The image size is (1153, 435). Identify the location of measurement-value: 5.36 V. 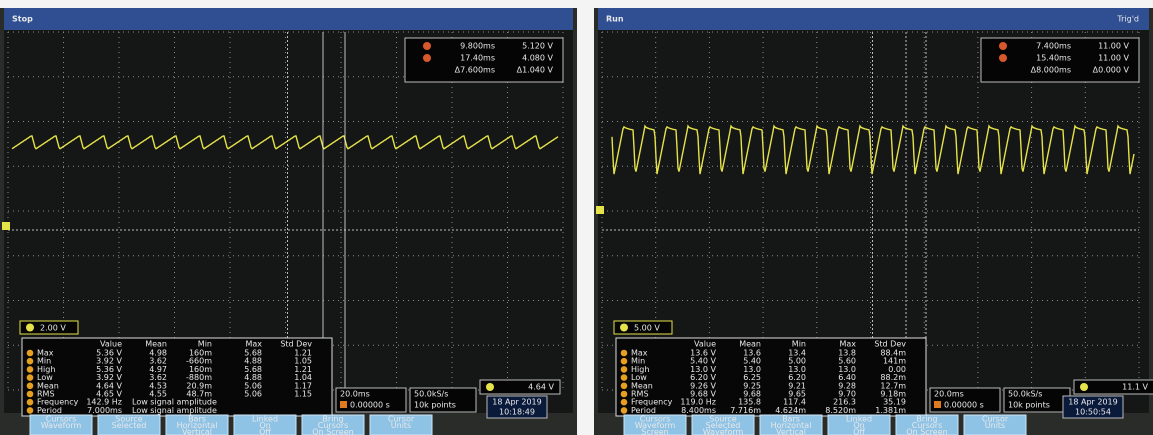
(109, 369).